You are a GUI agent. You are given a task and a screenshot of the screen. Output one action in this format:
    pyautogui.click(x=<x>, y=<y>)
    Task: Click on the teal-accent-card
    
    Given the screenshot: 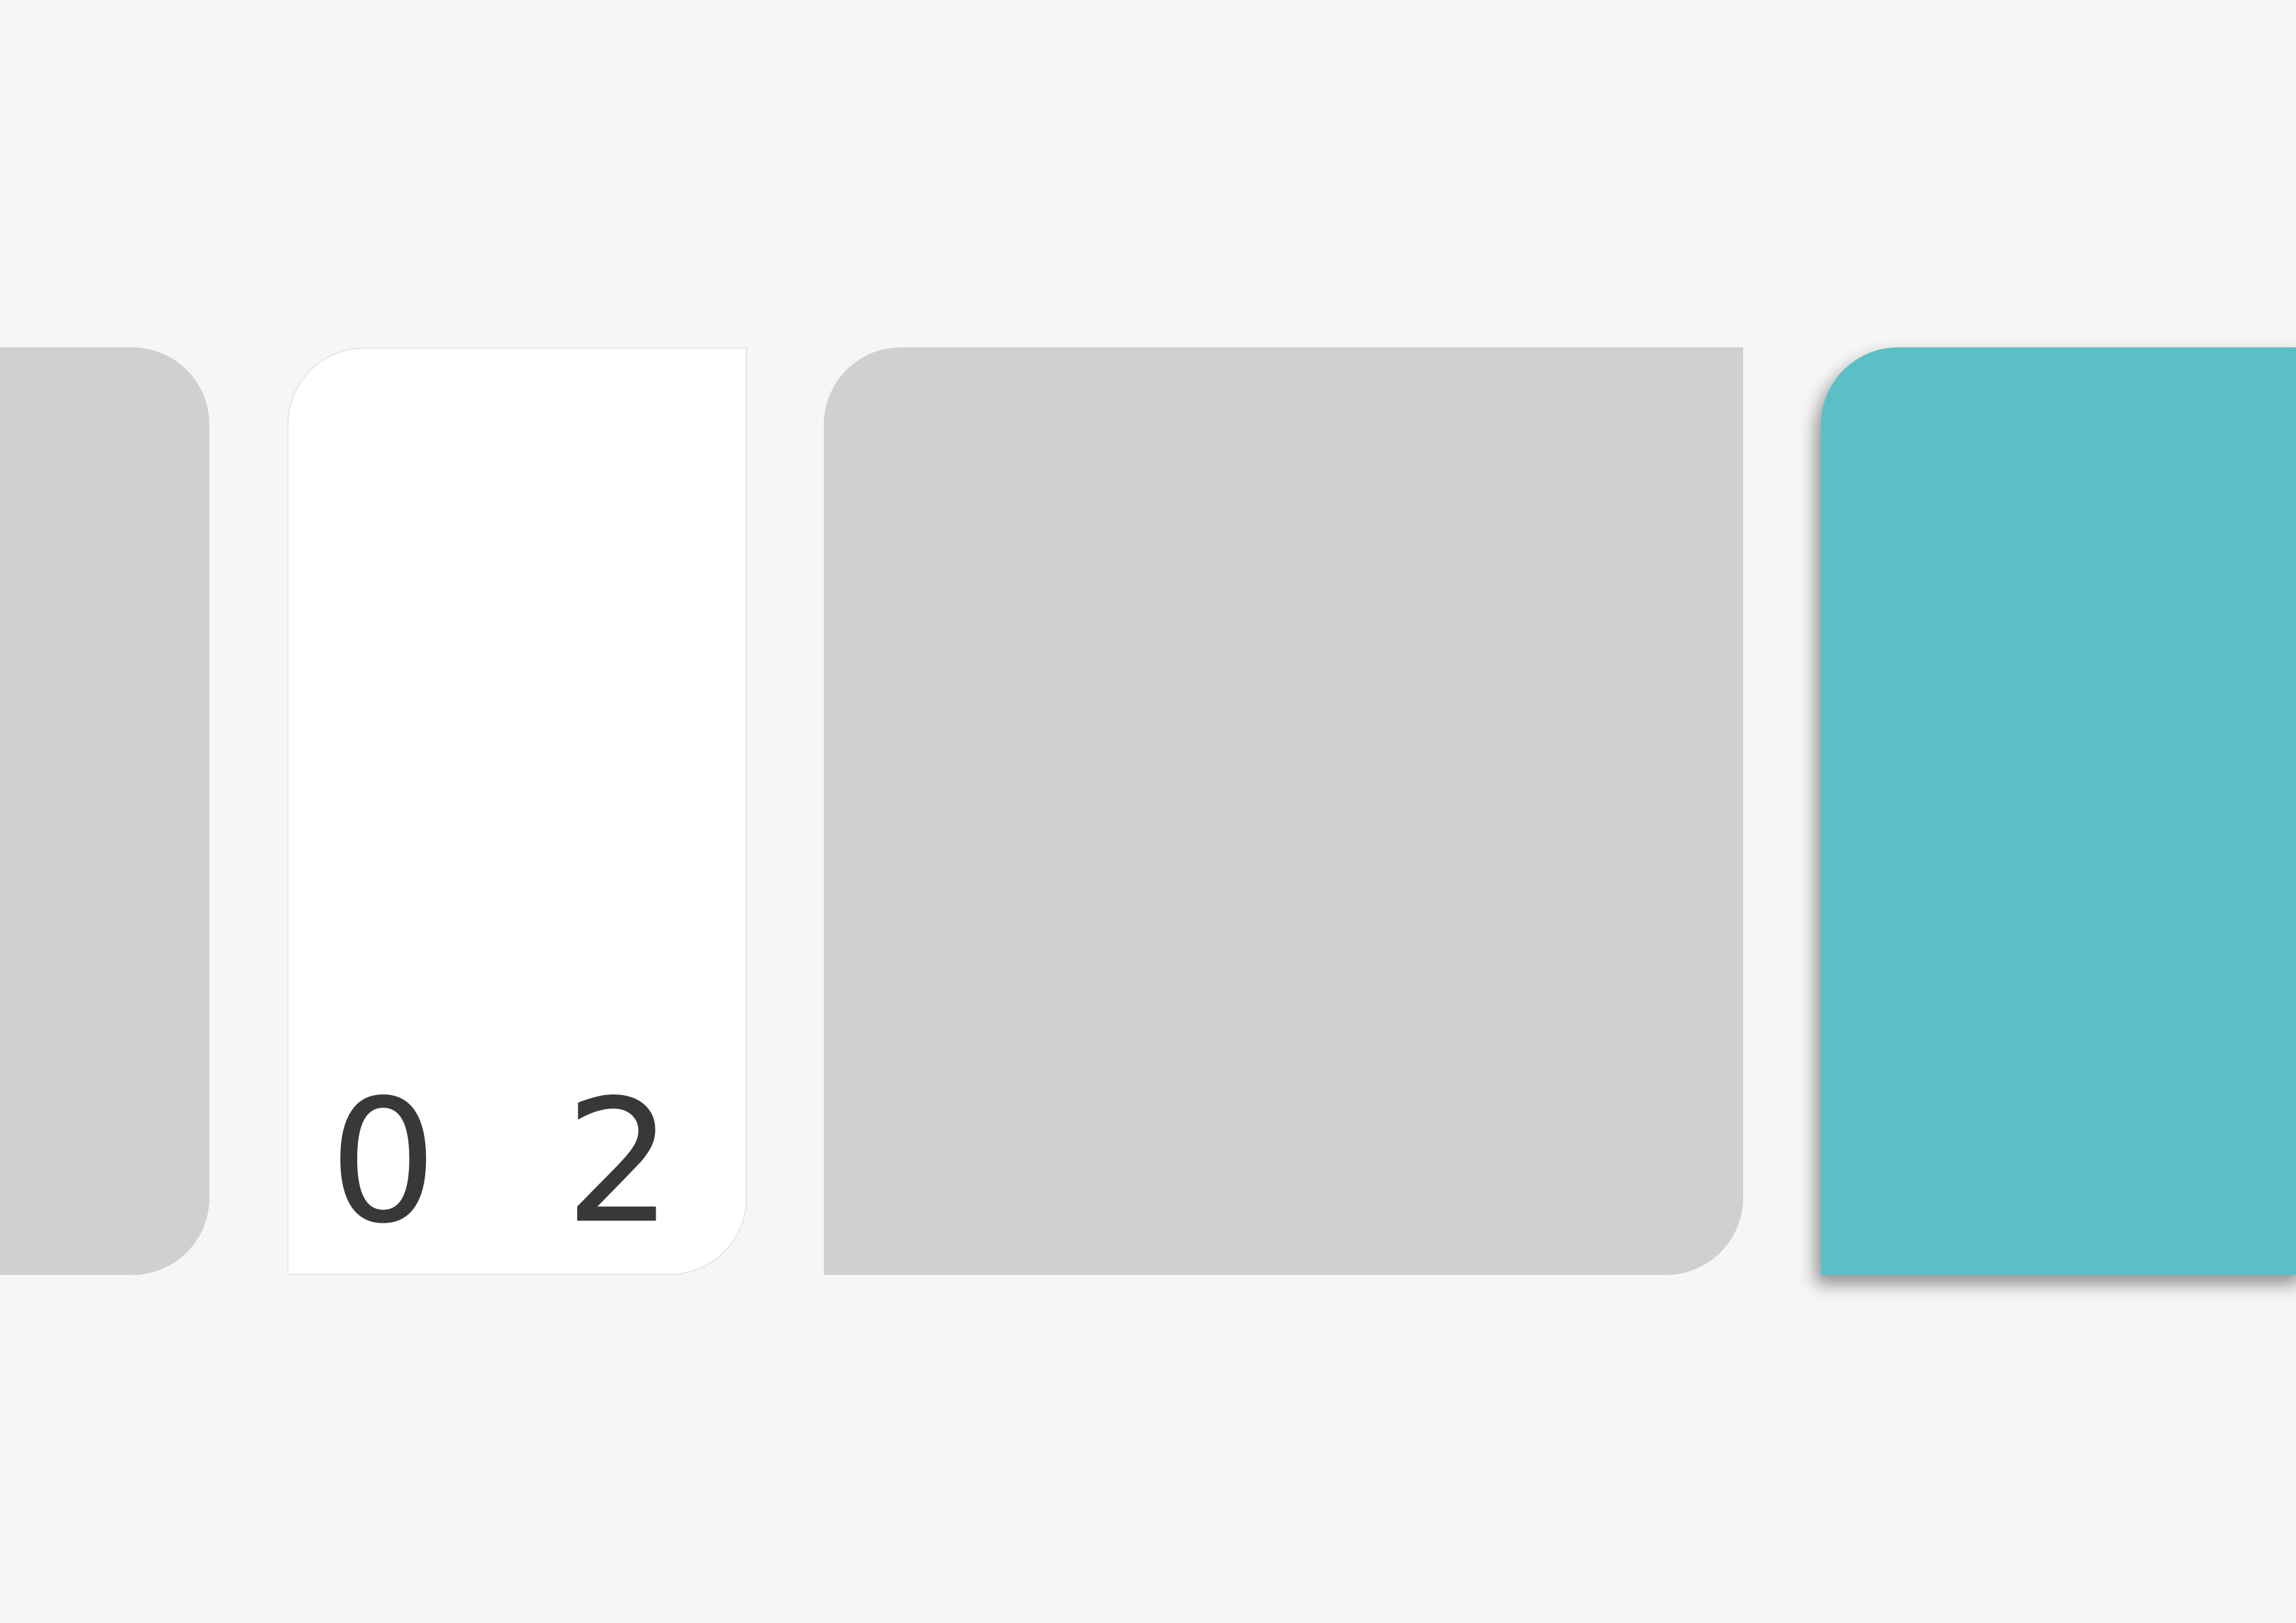 What is the action you would take?
    pyautogui.click(x=2058, y=811)
    